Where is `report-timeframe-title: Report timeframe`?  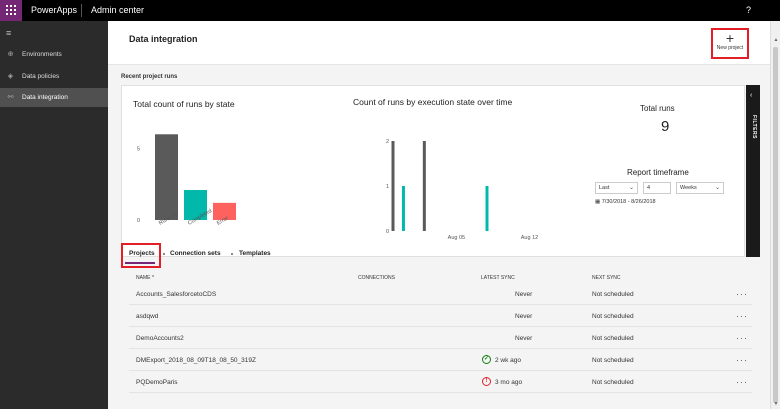
report-timeframe-title: Report timeframe is located at coordinates (658, 172).